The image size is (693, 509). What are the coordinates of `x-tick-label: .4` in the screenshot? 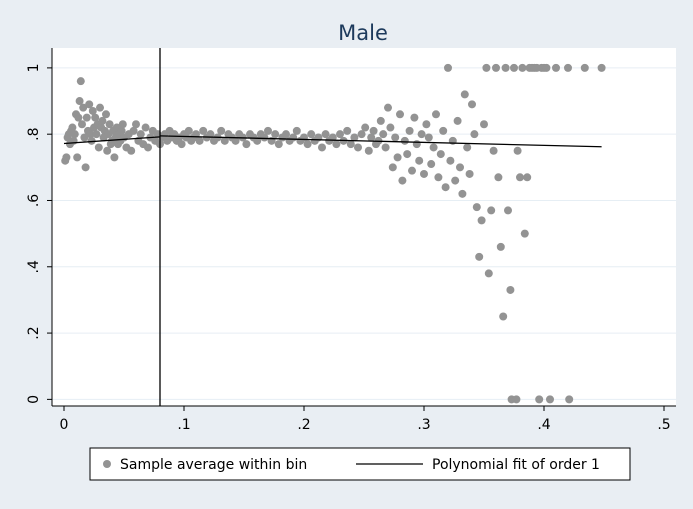 It's located at (543, 425).